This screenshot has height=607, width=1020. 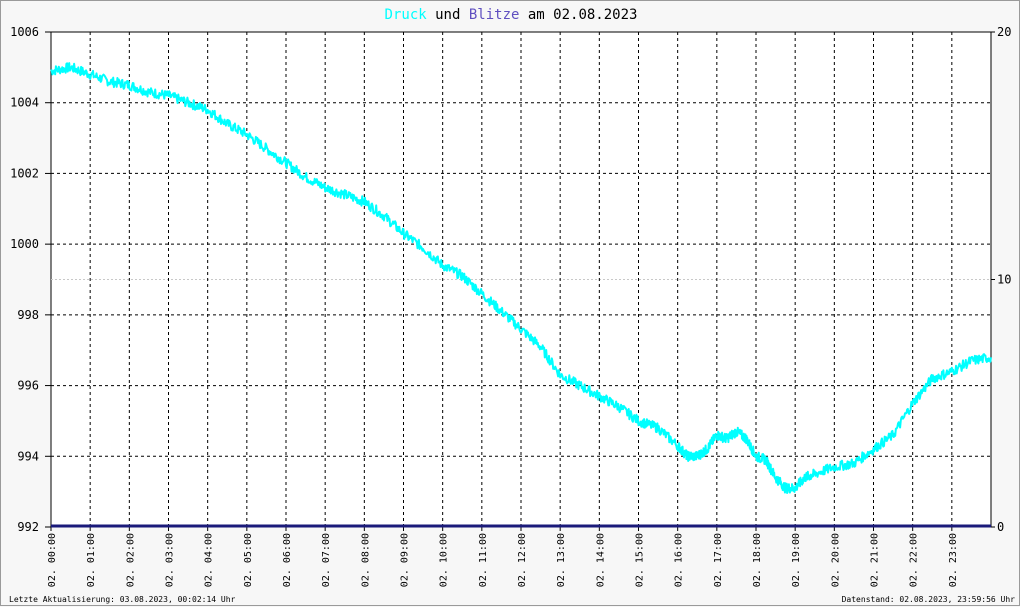 What do you see at coordinates (1000, 527) in the screenshot?
I see `y2-tick-label: 0` at bounding box center [1000, 527].